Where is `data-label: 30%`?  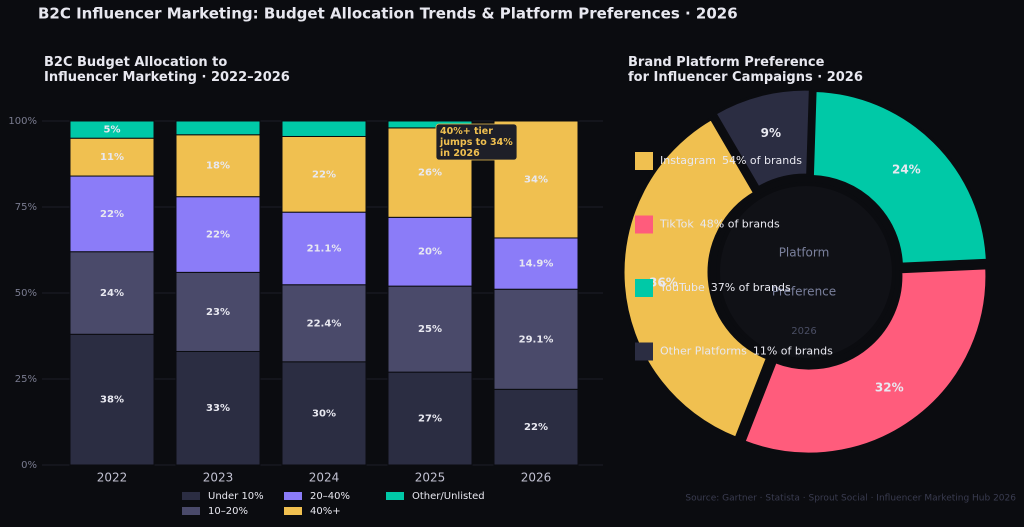
data-label: 30% is located at coordinates (324, 413).